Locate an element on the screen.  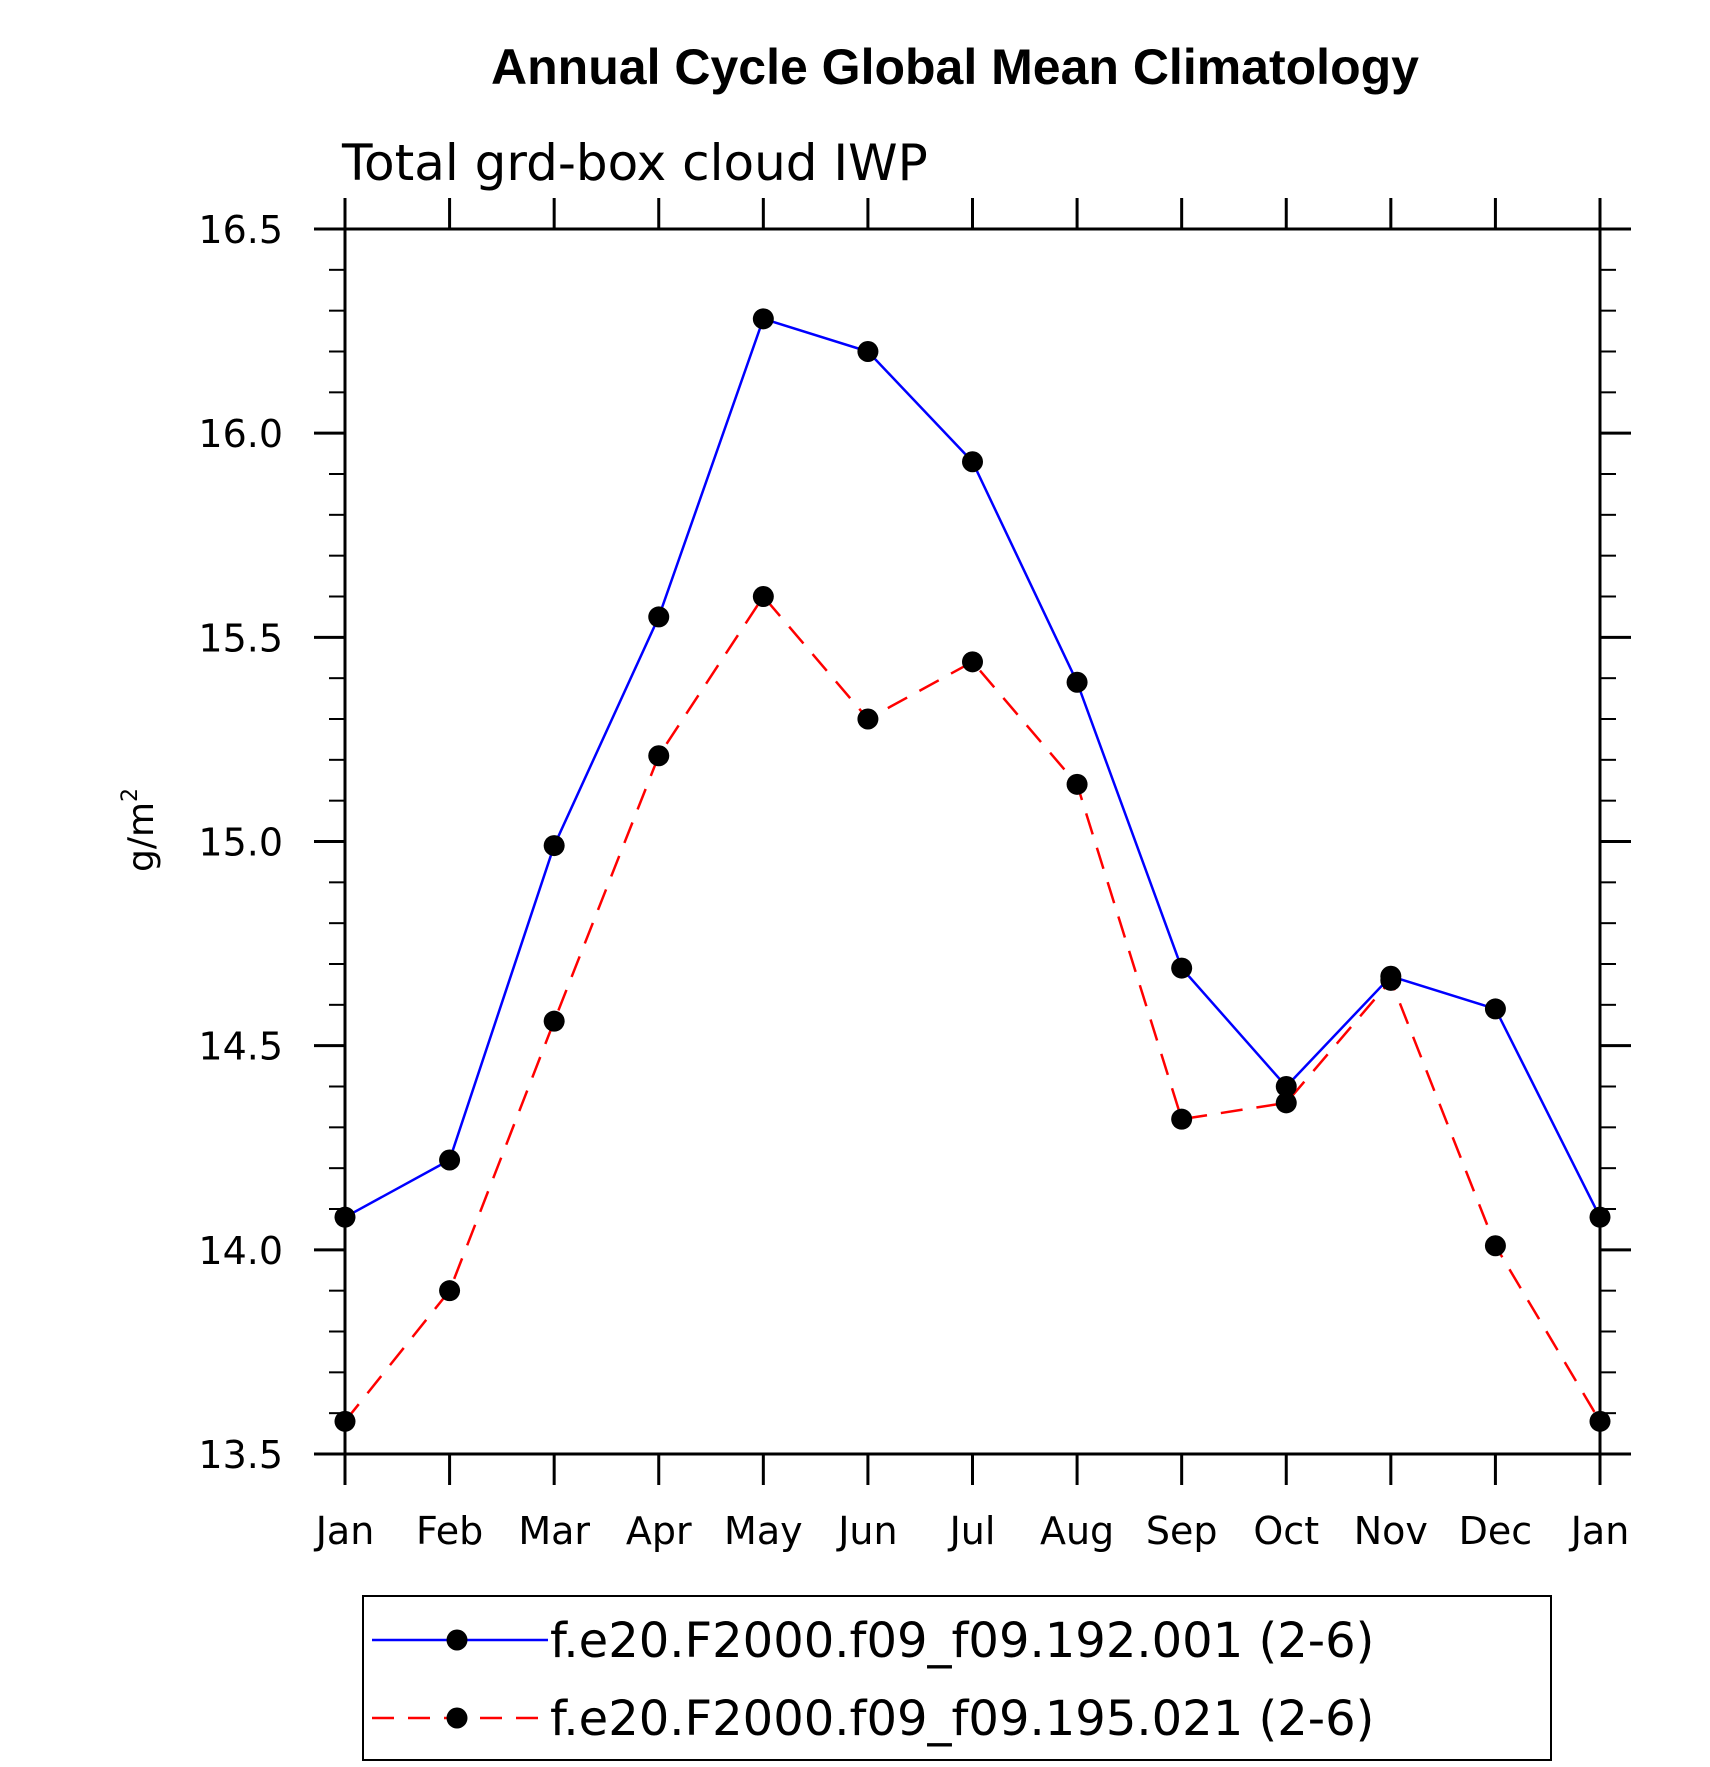
y-tick-label: 16.0 is located at coordinates (240, 434).